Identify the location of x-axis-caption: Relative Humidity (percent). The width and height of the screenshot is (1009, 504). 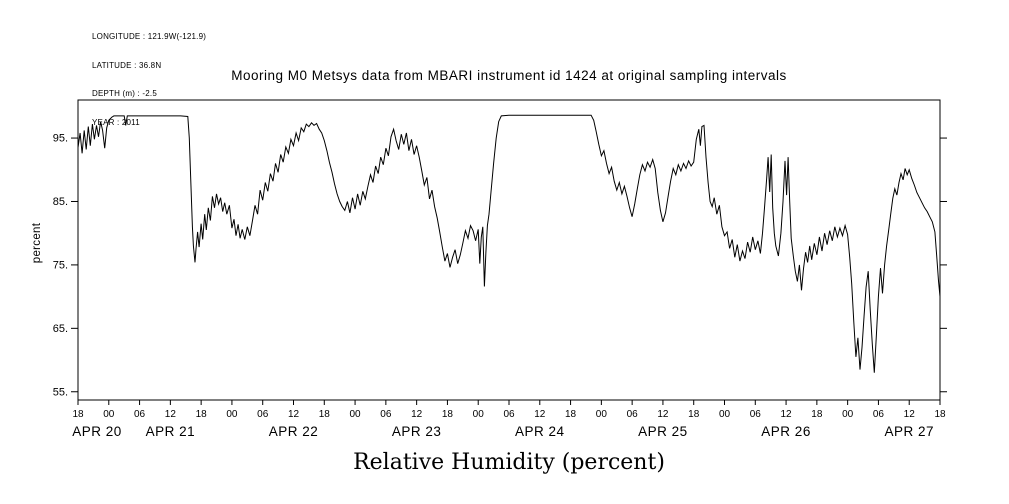
(509, 462).